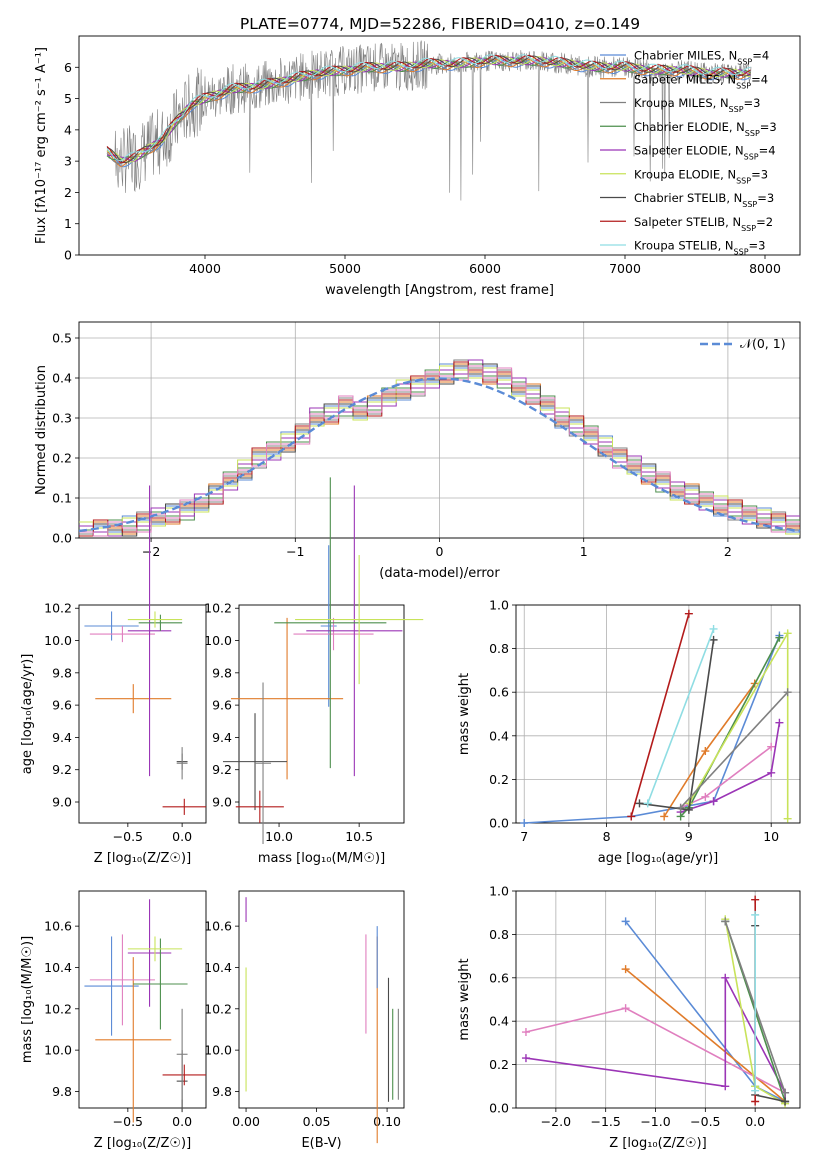 This screenshot has height=1174, width=819. What do you see at coordinates (58, 967) in the screenshot?
I see `y-tick-label: 10.4` at bounding box center [58, 967].